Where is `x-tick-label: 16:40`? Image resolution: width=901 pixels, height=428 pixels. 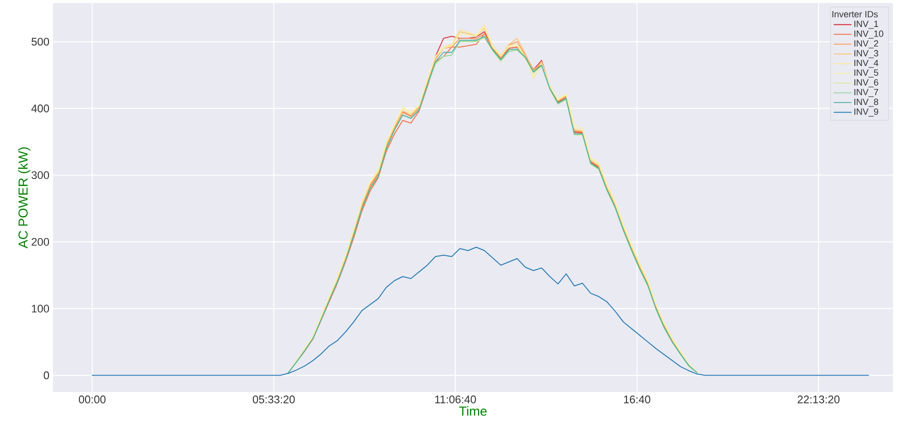 x-tick-label: 16:40 is located at coordinates (637, 400).